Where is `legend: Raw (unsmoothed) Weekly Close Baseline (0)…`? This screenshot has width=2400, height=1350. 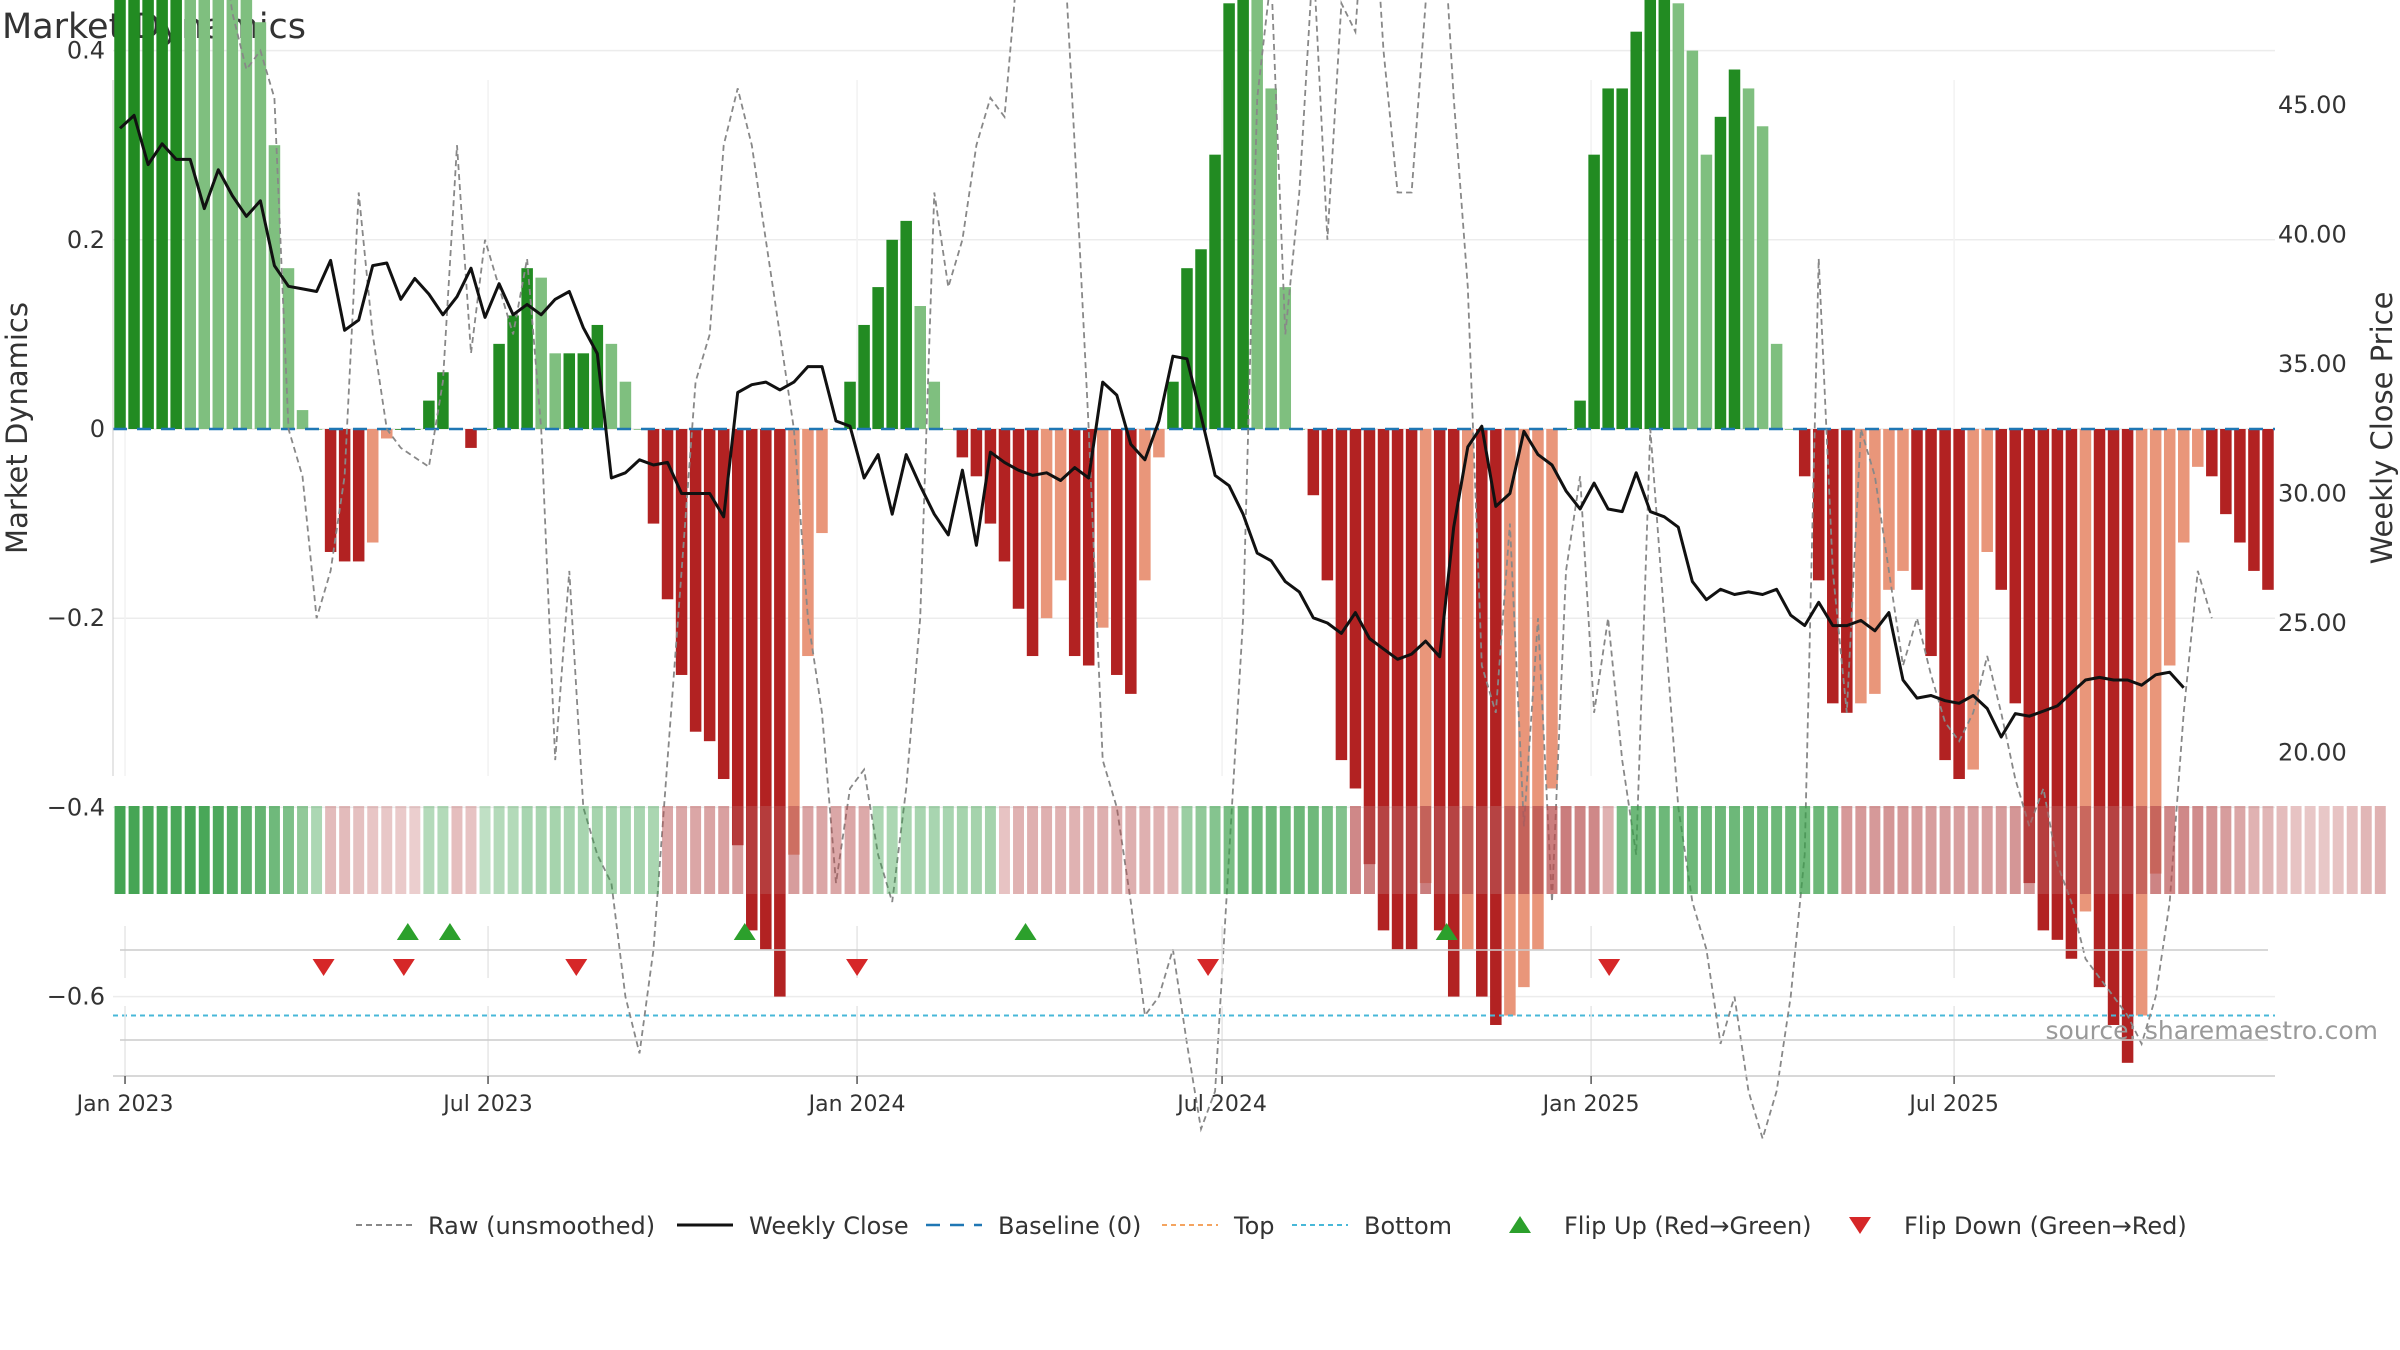
legend: Raw (unsmoothed) Weekly Close Baseline (0)… is located at coordinates (1271, 1226).